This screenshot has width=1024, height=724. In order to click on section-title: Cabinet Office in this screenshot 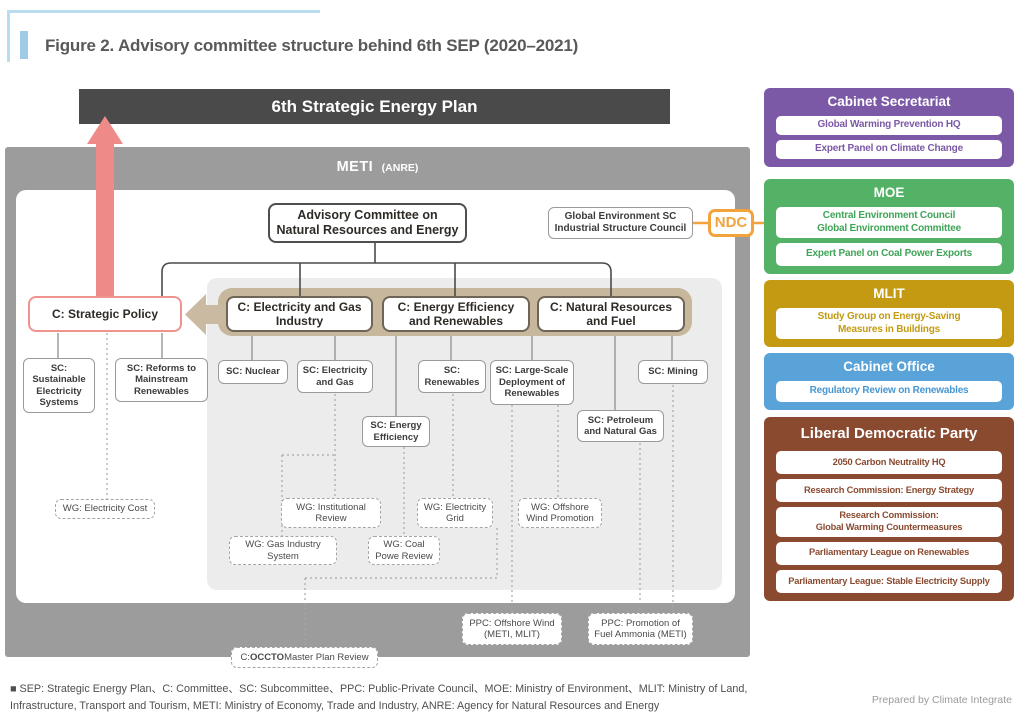, I will do `click(889, 366)`.